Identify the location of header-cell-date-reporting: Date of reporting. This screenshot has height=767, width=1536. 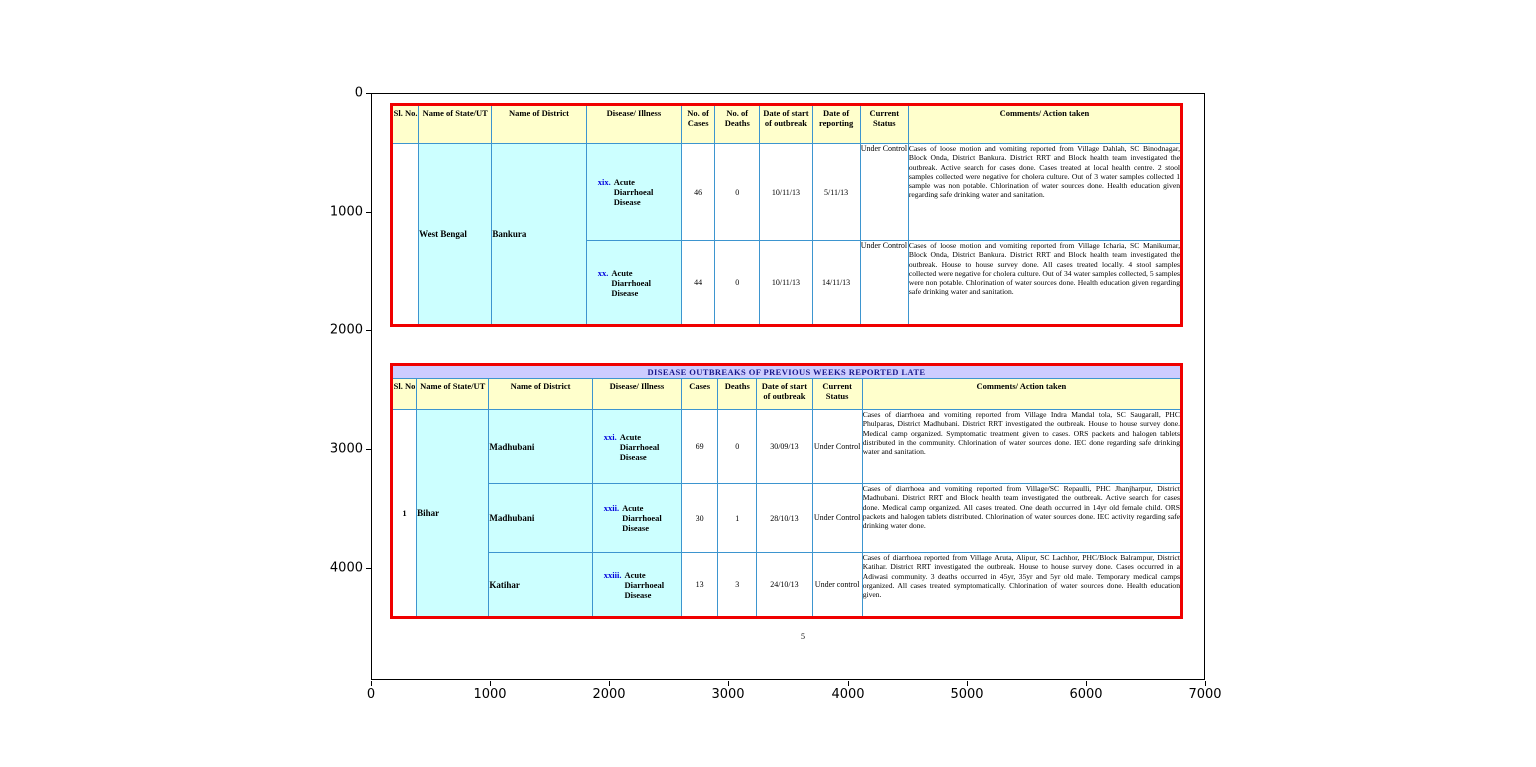
(836, 124).